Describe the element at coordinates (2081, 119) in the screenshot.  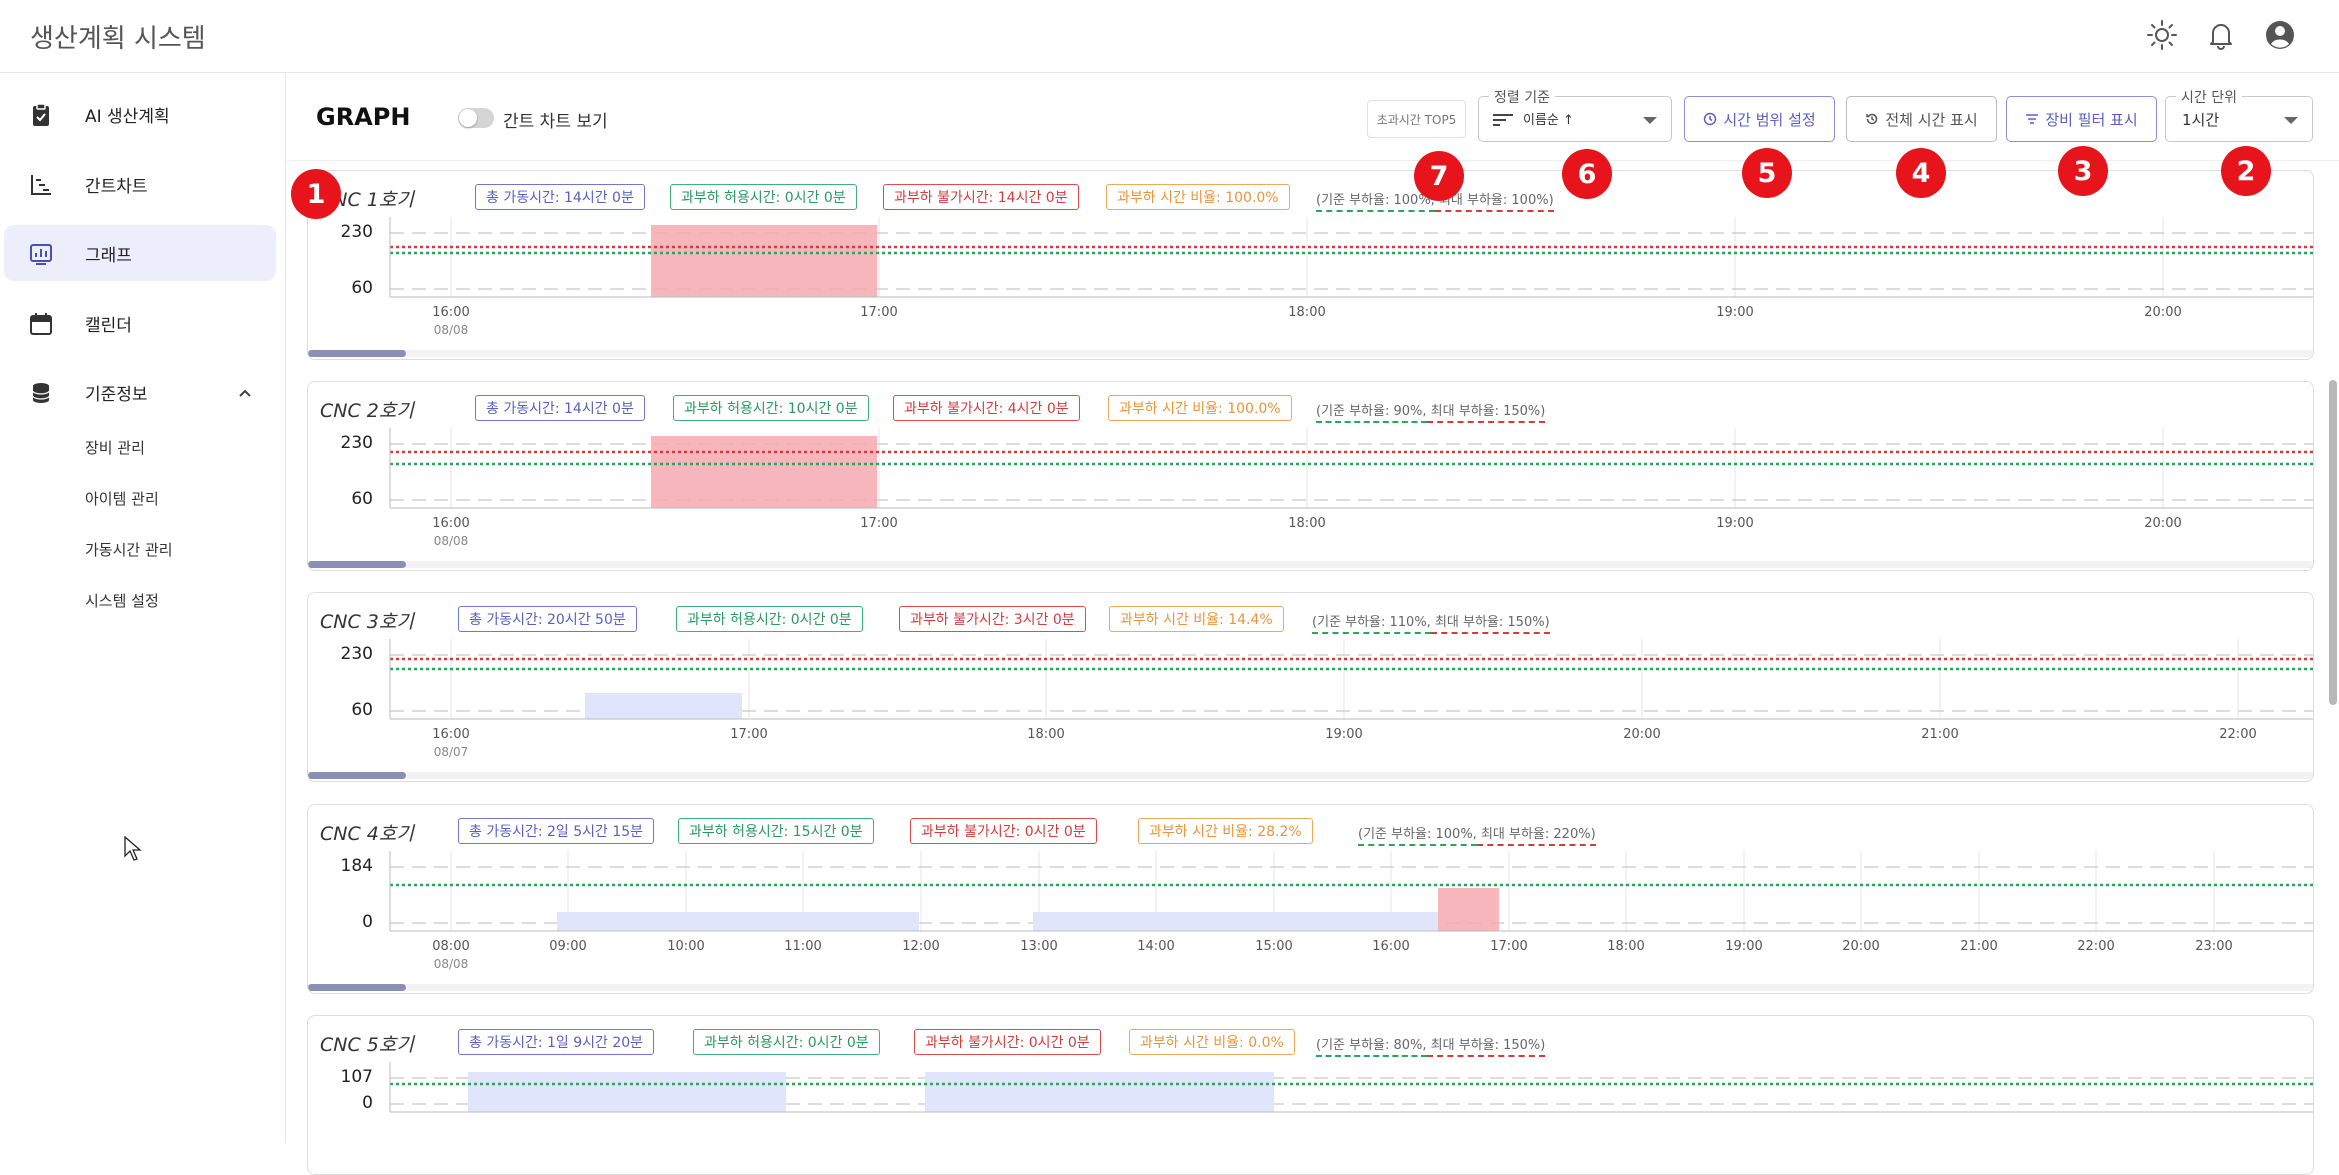
I see `equipment-filter-button: 장비 필터 표시` at that location.